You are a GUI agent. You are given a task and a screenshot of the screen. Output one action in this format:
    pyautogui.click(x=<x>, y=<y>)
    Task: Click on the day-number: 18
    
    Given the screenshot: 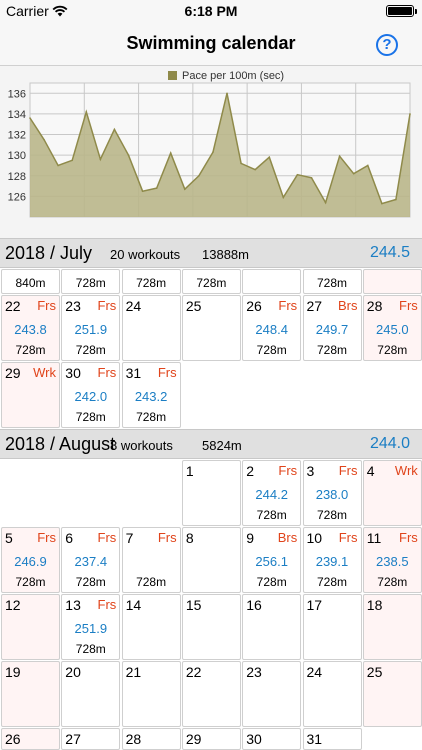 What is the action you would take?
    pyautogui.click(x=374, y=605)
    